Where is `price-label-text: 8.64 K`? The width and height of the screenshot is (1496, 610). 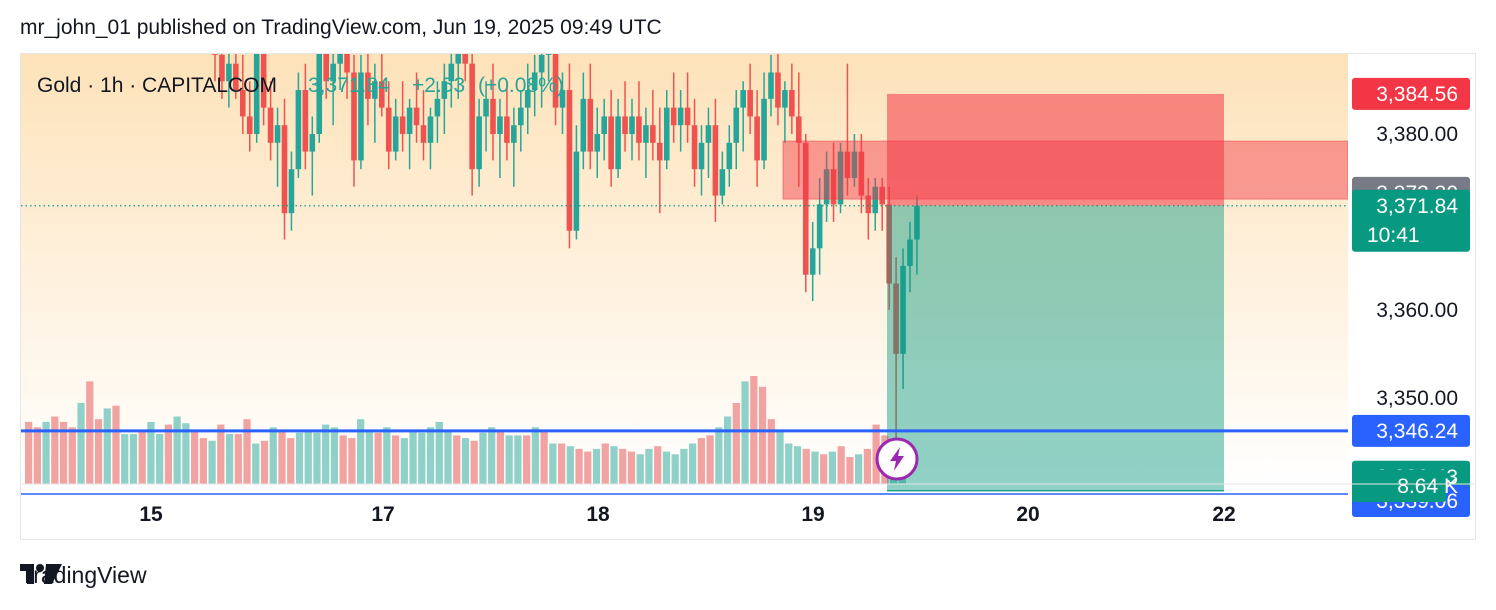 price-label-text: 8.64 K is located at coordinates (1427, 486).